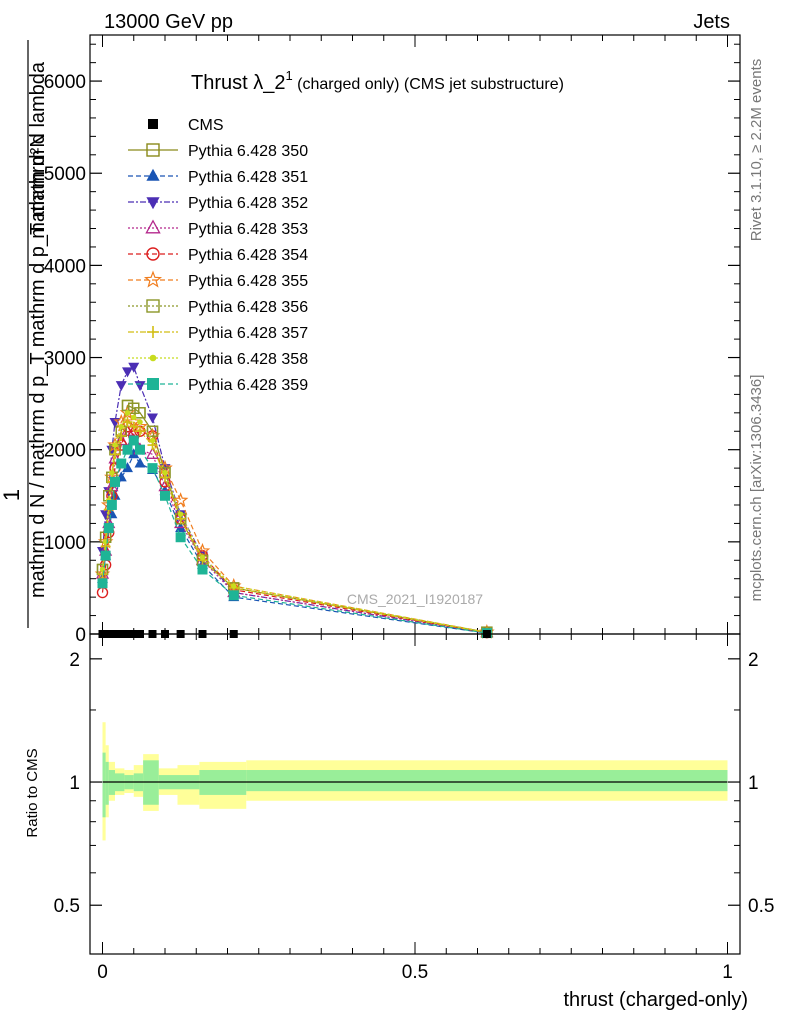 This screenshot has width=786, height=1024. Describe the element at coordinates (248, 307) in the screenshot. I see `legend-label: Pythia 6.428 356` at that location.